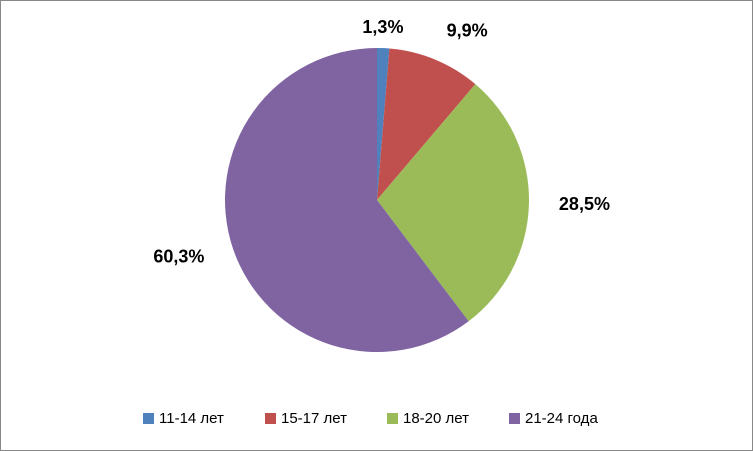 This screenshot has height=451, width=753. What do you see at coordinates (314, 418) in the screenshot?
I see `legend-label: 15-17 лет` at bounding box center [314, 418].